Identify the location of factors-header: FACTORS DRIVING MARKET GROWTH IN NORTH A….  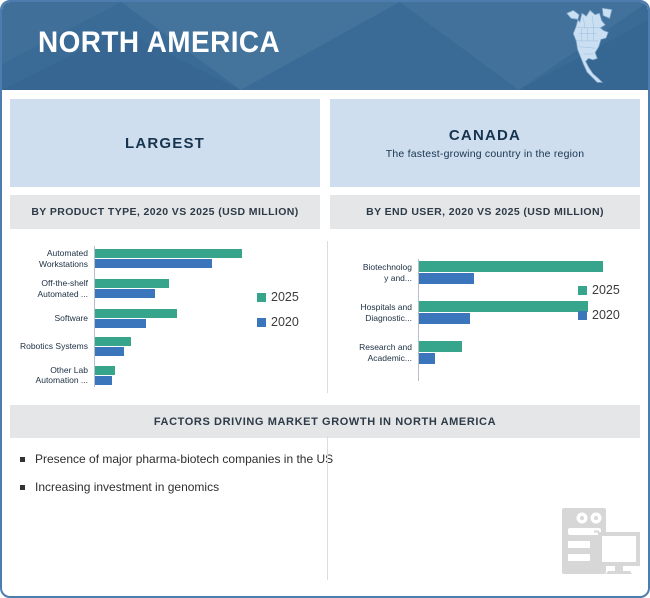
(325, 421).